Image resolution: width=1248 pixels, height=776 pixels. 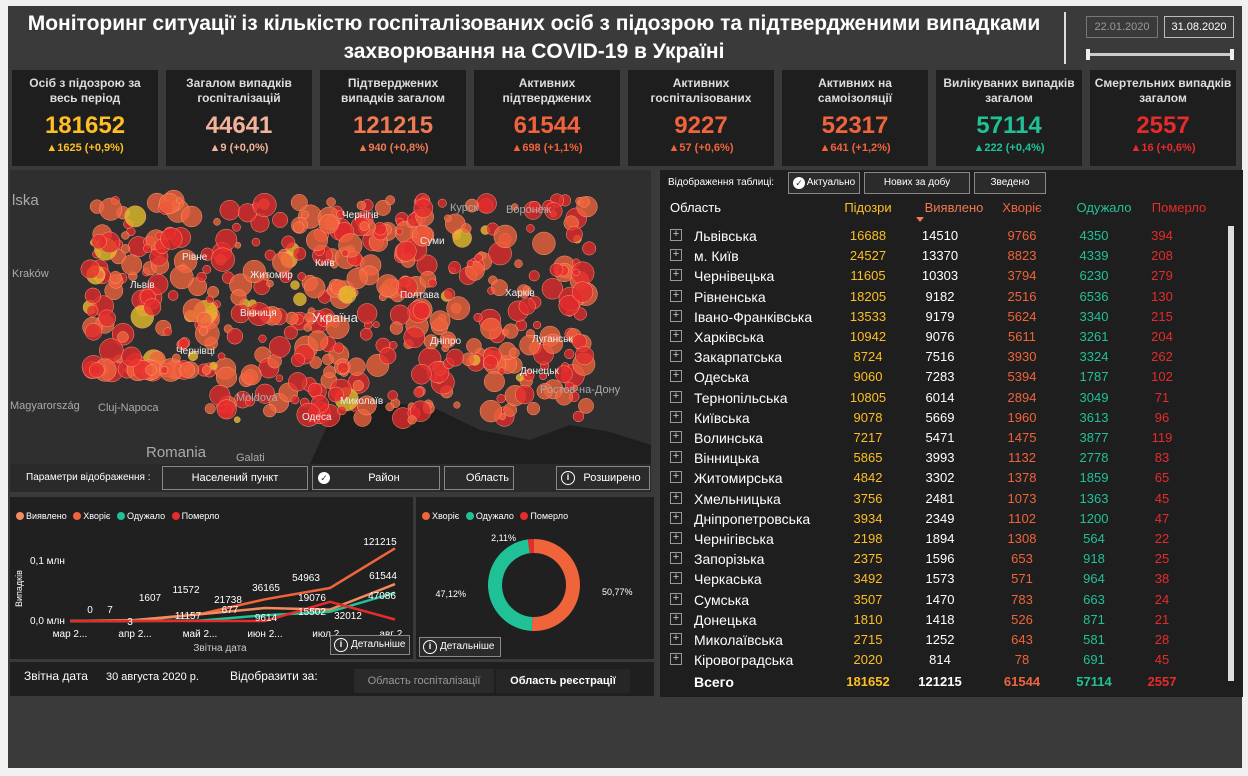 I want to click on table-row: + Харківська 10942 9076 5611 3261 204, so click(x=944, y=337).